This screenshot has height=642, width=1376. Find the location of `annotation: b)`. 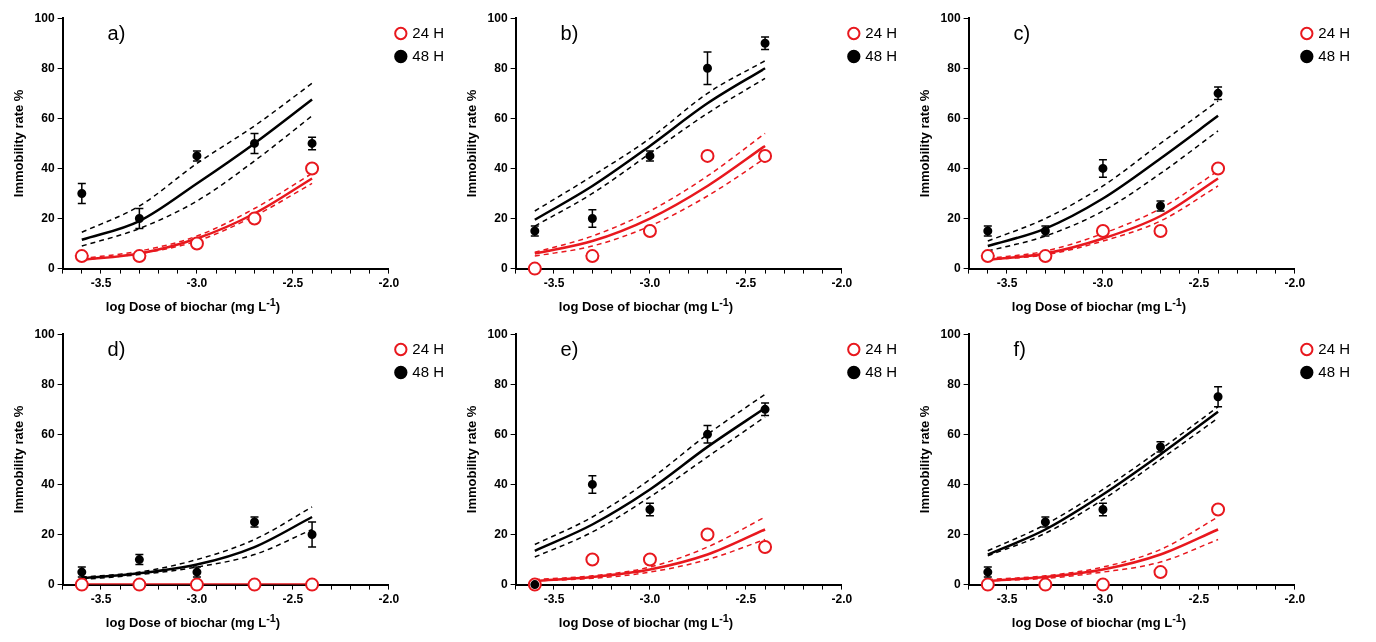

annotation: b) is located at coordinates (569, 32).